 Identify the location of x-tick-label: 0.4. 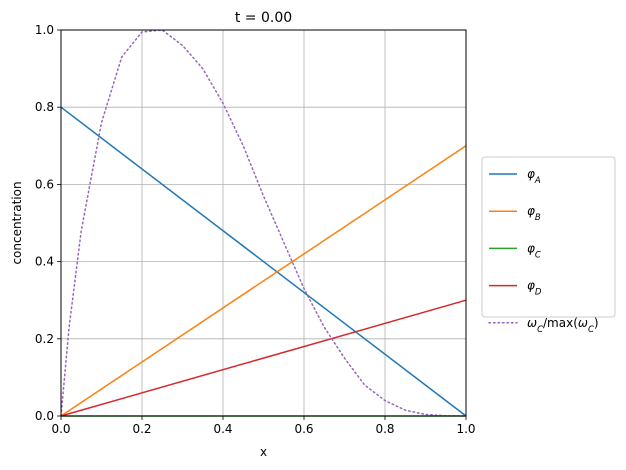
(222, 429).